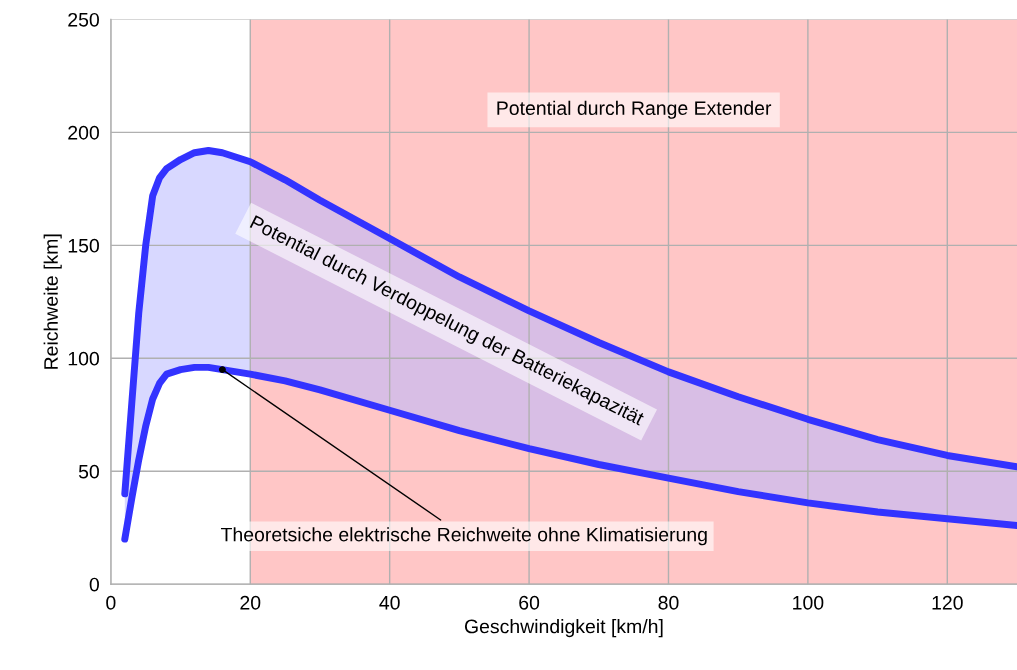  What do you see at coordinates (634, 109) in the screenshot?
I see `band-label: Potential durch Range Extender` at bounding box center [634, 109].